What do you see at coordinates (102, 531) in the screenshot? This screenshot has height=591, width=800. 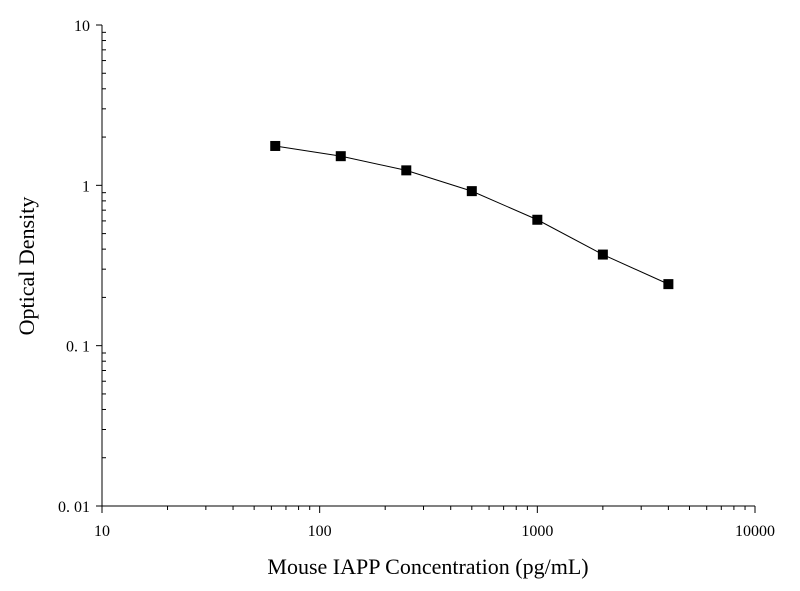 I see `x-tick-label: 10` at bounding box center [102, 531].